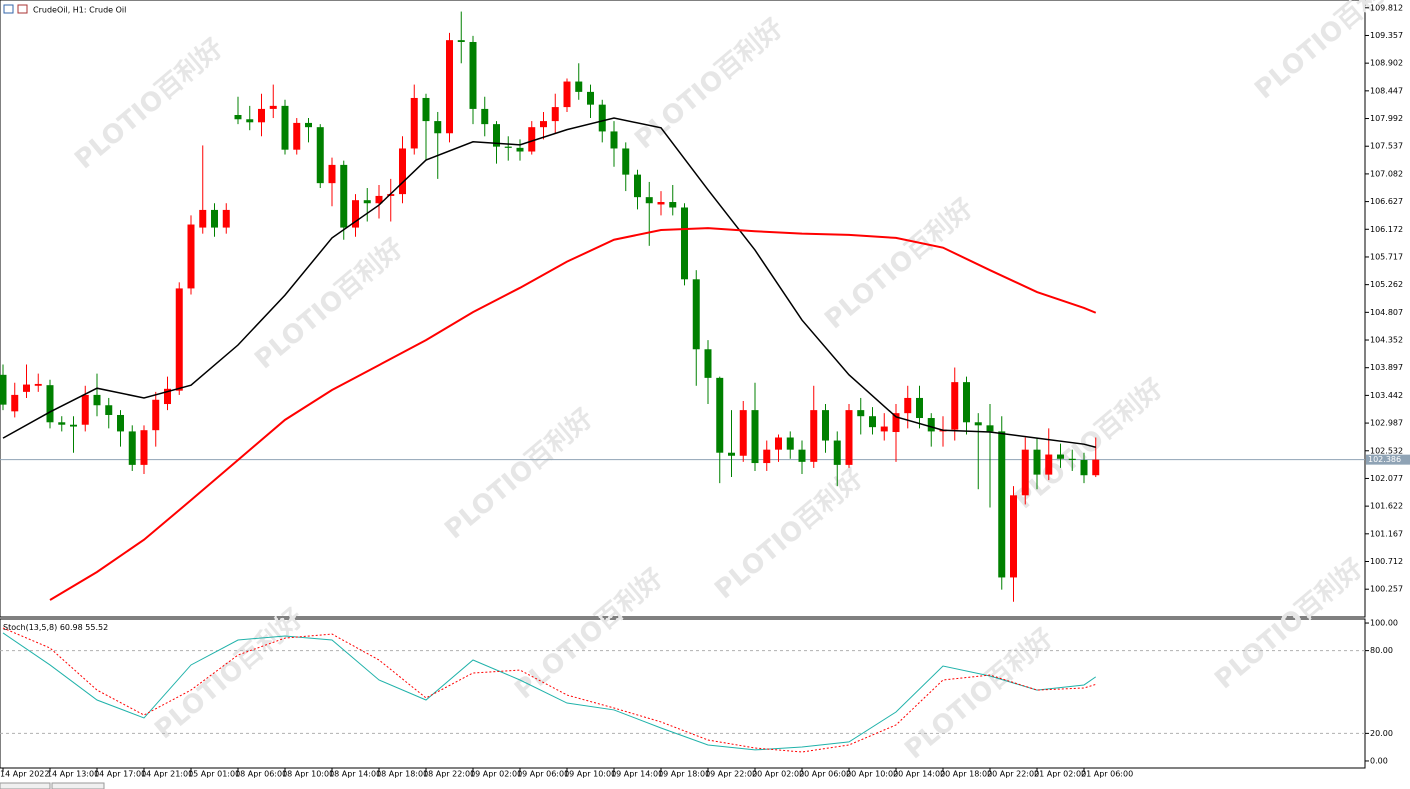 Image resolution: width=1410 pixels, height=789 pixels. Describe the element at coordinates (1381, 650) in the screenshot. I see `y-tick-label: 80.00` at that location.